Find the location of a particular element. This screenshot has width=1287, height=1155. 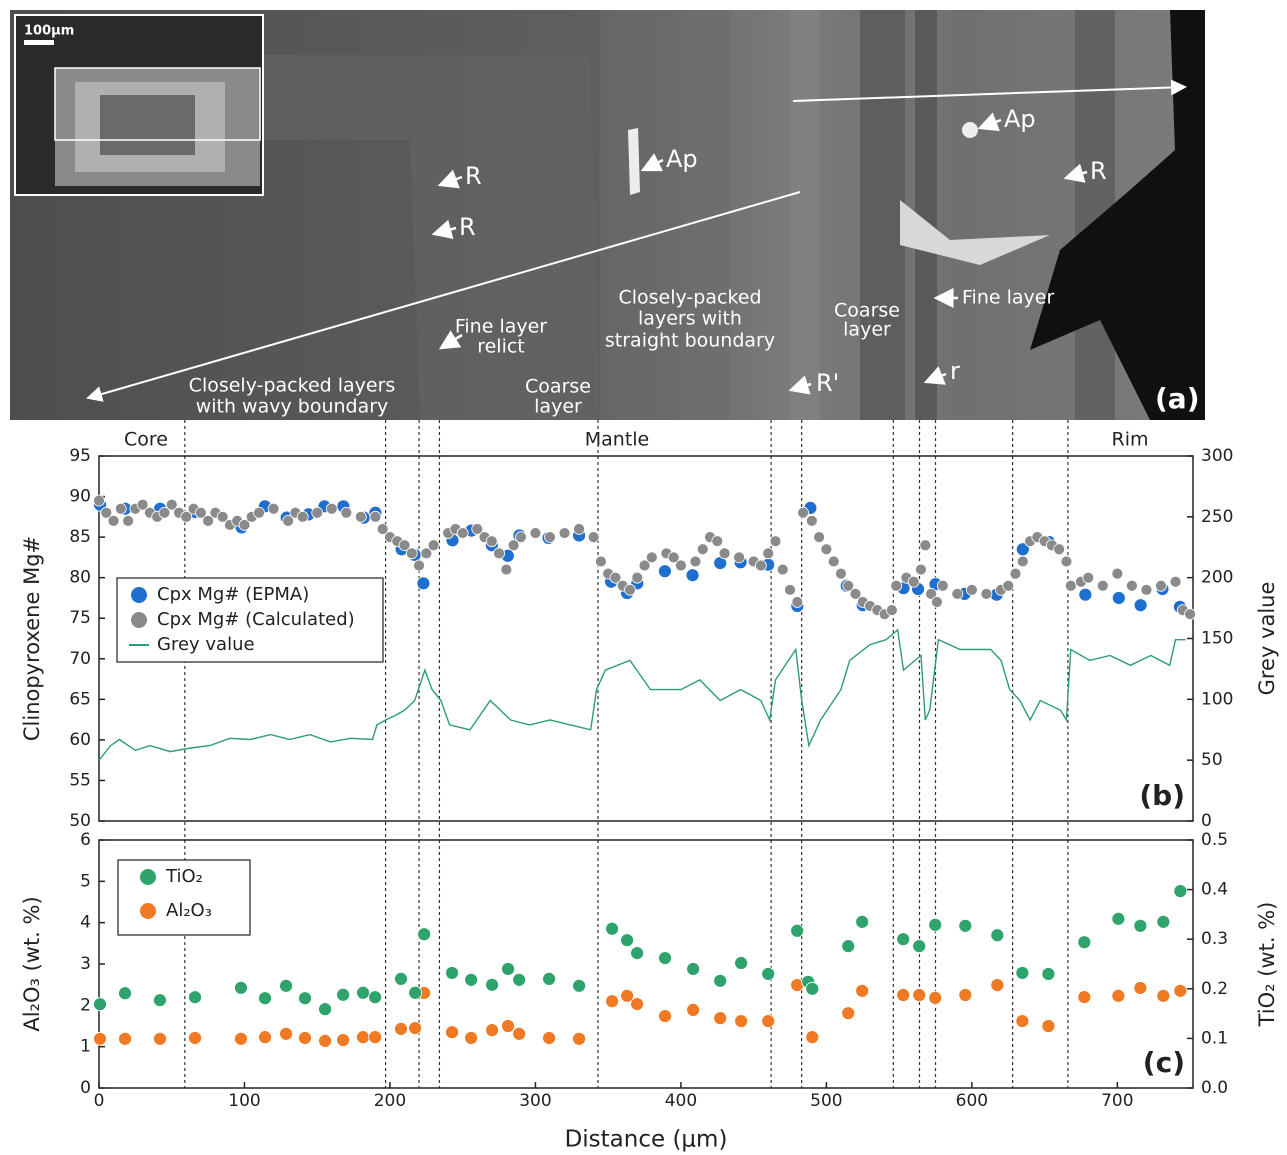

annotation: Coarse is located at coordinates (558, 387).